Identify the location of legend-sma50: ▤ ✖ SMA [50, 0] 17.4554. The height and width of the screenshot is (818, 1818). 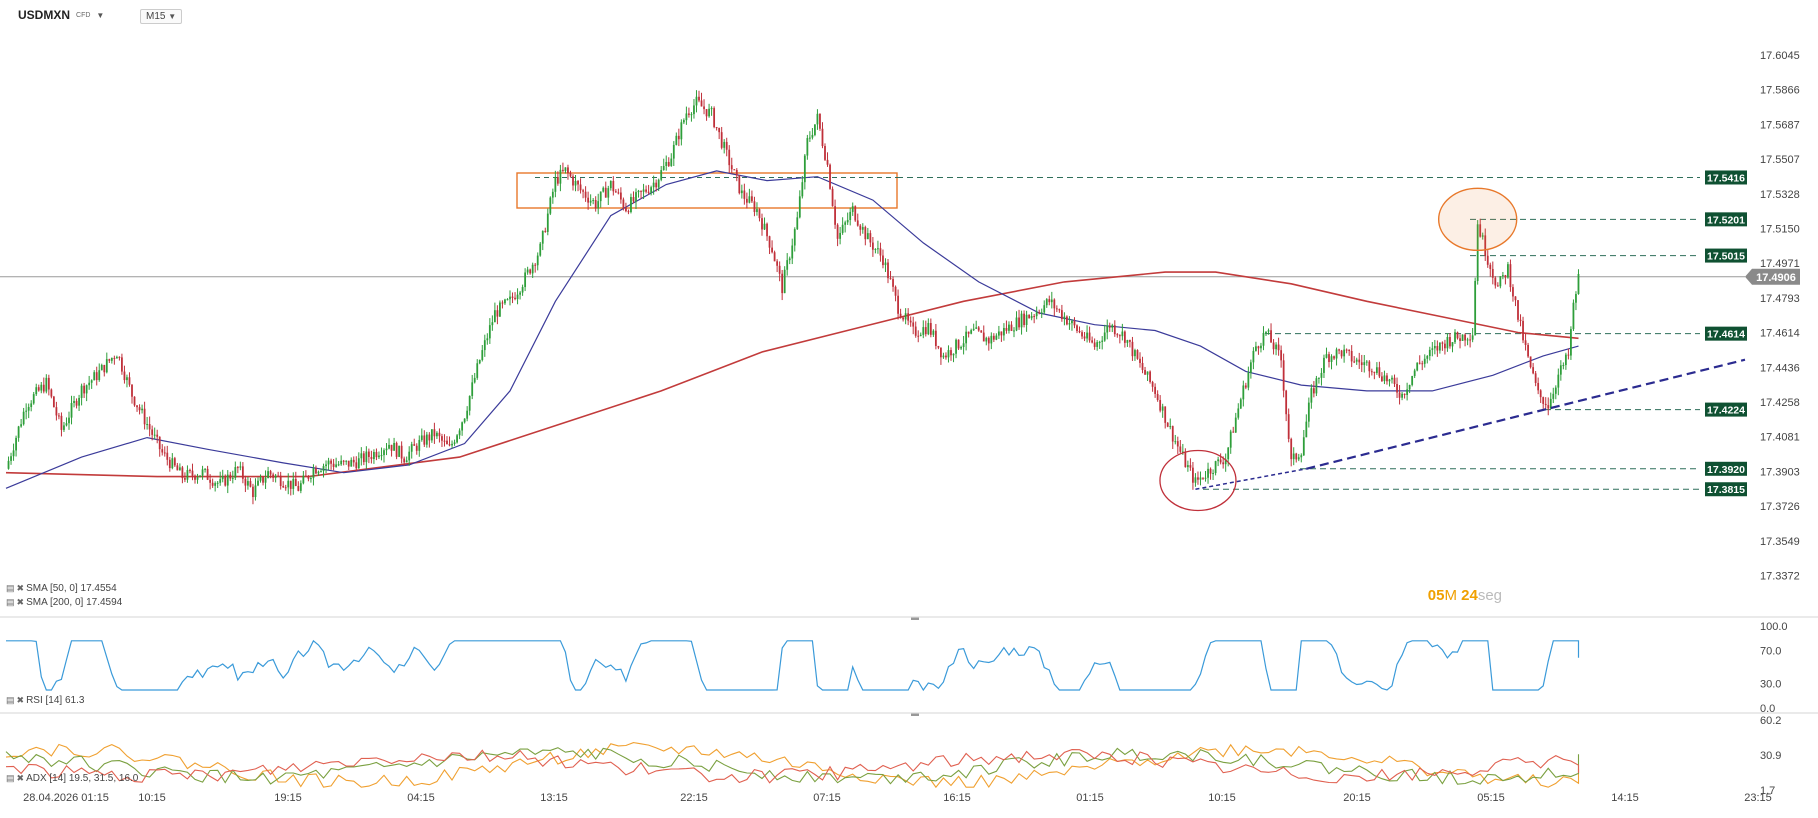
(61, 588).